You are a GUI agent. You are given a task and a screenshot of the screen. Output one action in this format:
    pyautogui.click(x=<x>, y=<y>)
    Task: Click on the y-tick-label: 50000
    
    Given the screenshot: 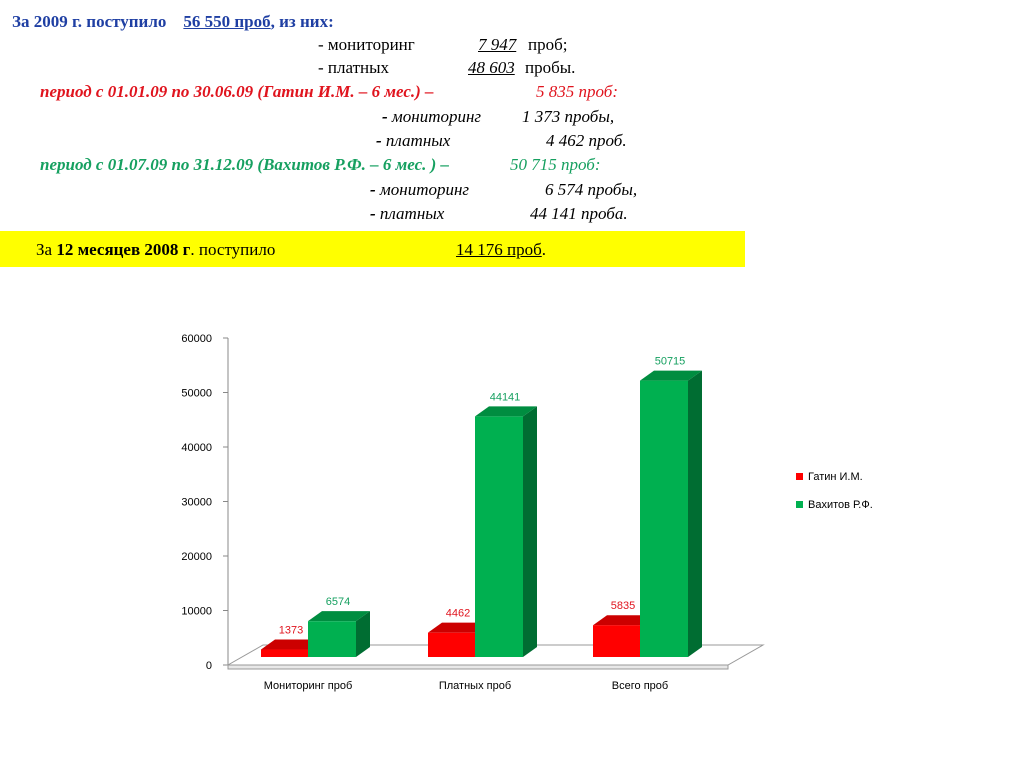 What is the action you would take?
    pyautogui.click(x=196, y=394)
    